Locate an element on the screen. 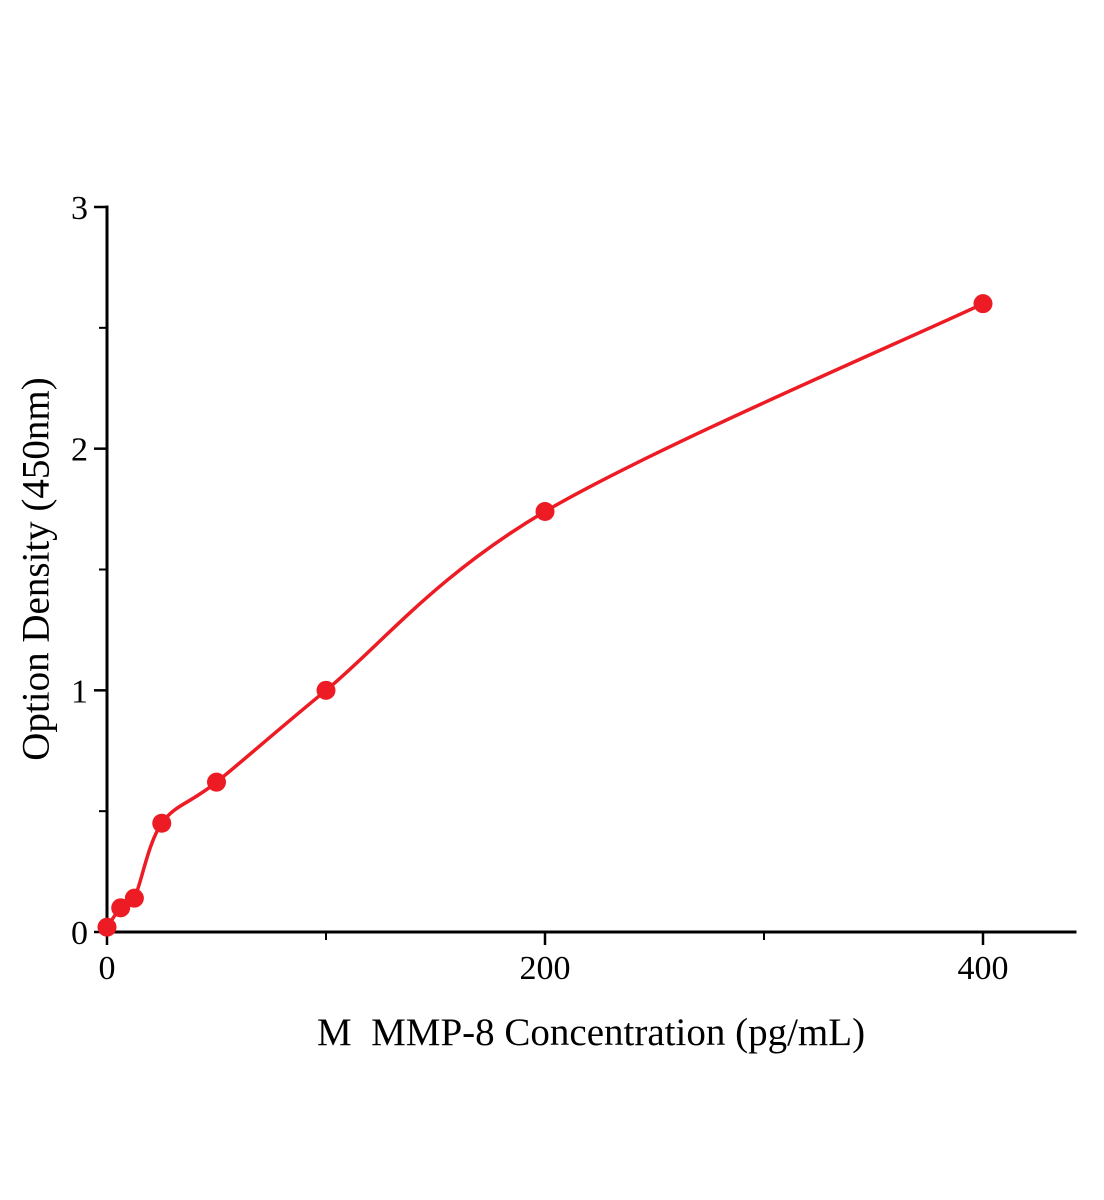  y-tick-label: 1 is located at coordinates (79, 691).